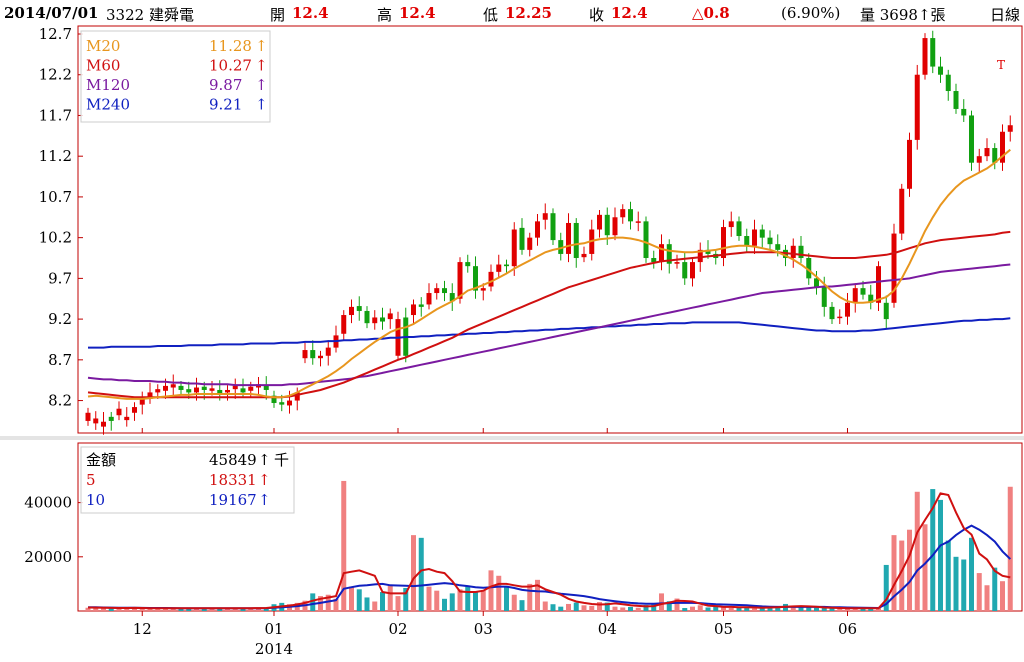  What do you see at coordinates (101, 460) in the screenshot?
I see `volume-legend-name: 金額` at bounding box center [101, 460].